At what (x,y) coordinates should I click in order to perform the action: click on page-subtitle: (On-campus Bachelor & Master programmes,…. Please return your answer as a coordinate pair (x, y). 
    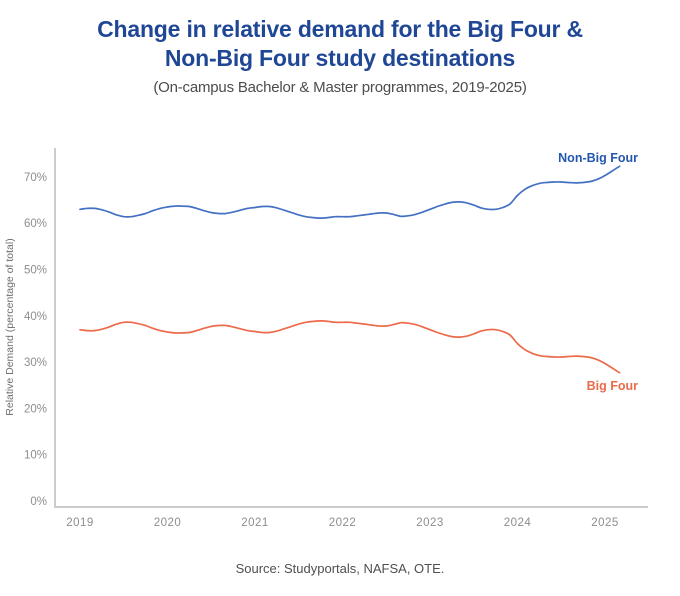
    Looking at the image, I should click on (340, 87).